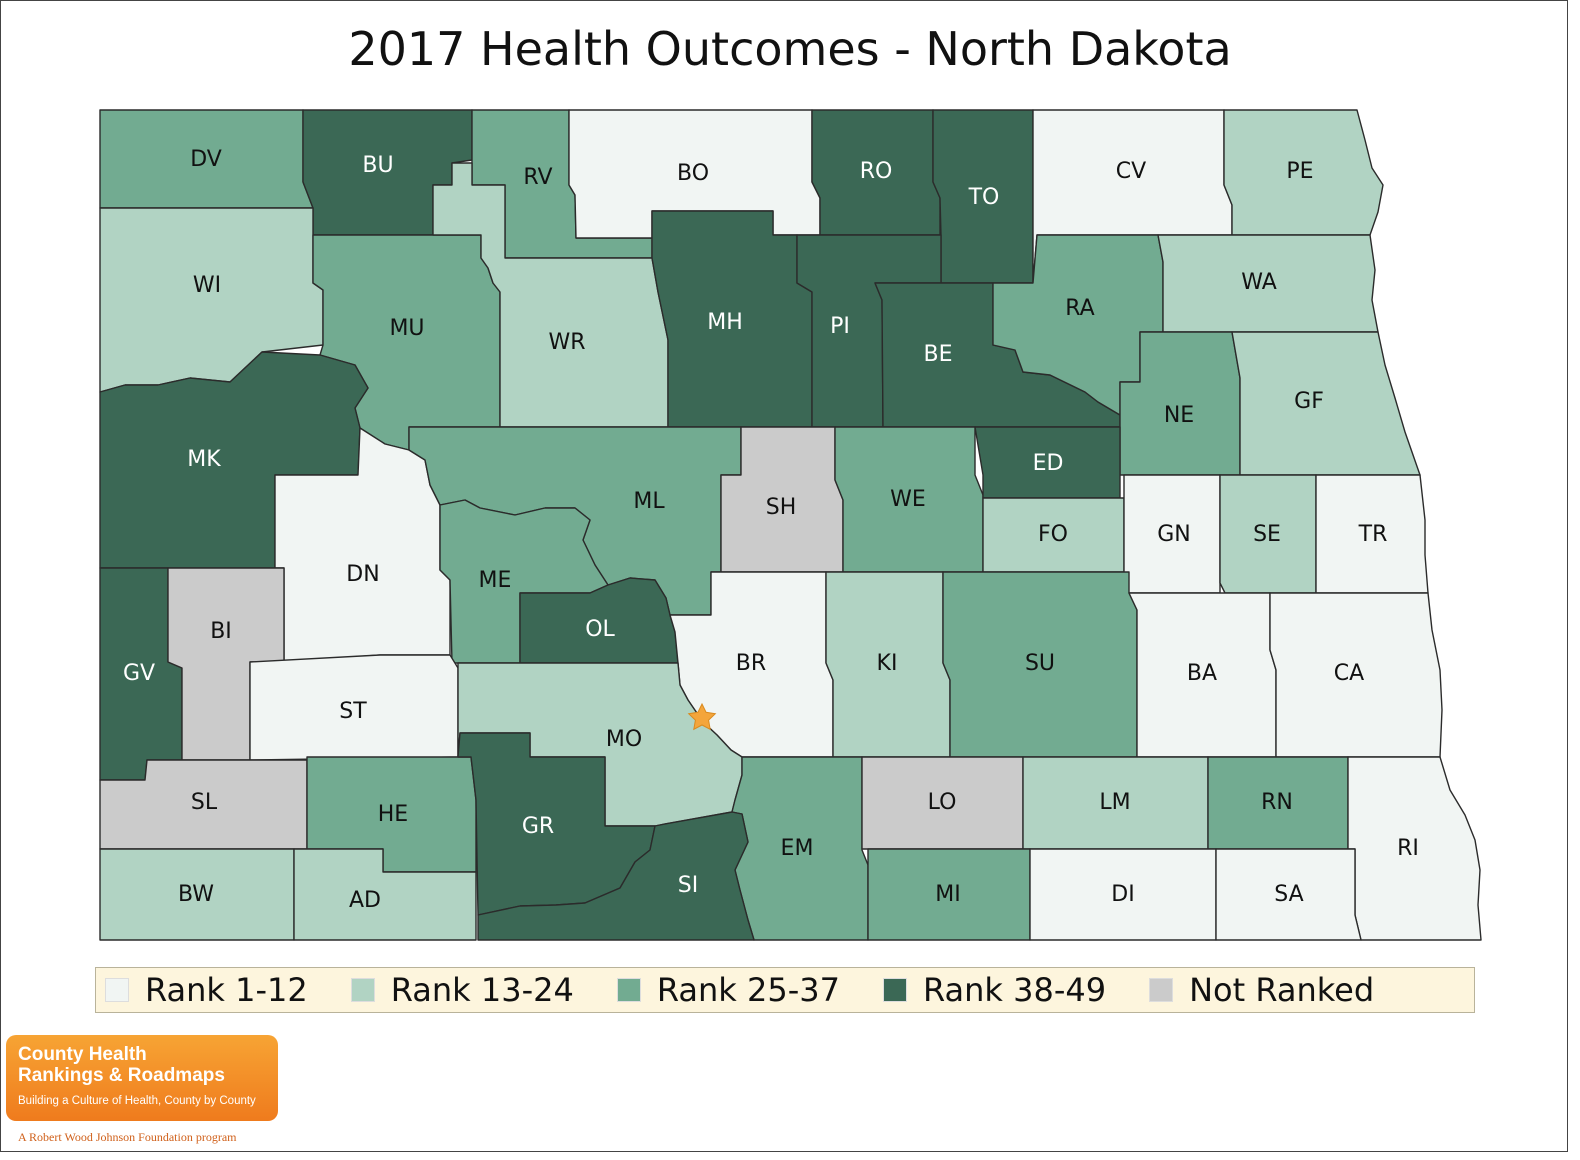  I want to click on legend-label: Rank 25-37, so click(748, 990).